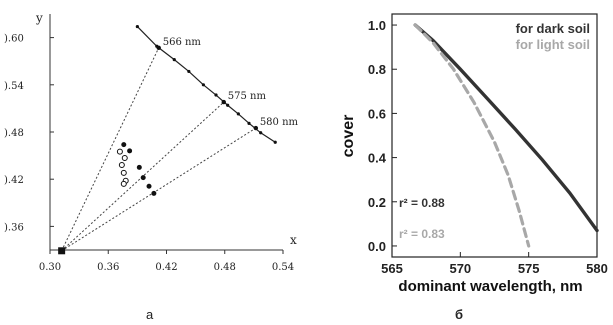  I want to click on wavelength-label: 566 nm, so click(182, 42).